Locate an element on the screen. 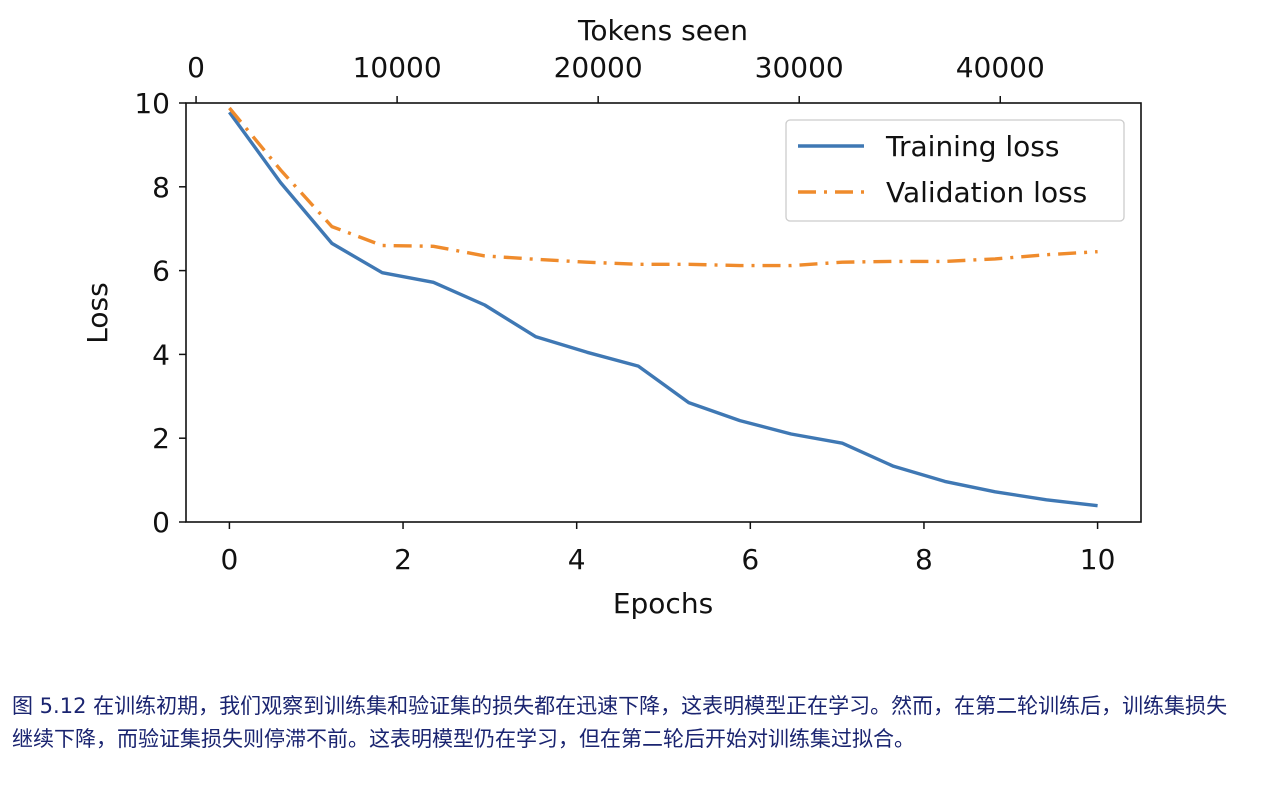 Image resolution: width=1269 pixels, height=798 pixels. y-tick-label: 8 is located at coordinates (161, 187).